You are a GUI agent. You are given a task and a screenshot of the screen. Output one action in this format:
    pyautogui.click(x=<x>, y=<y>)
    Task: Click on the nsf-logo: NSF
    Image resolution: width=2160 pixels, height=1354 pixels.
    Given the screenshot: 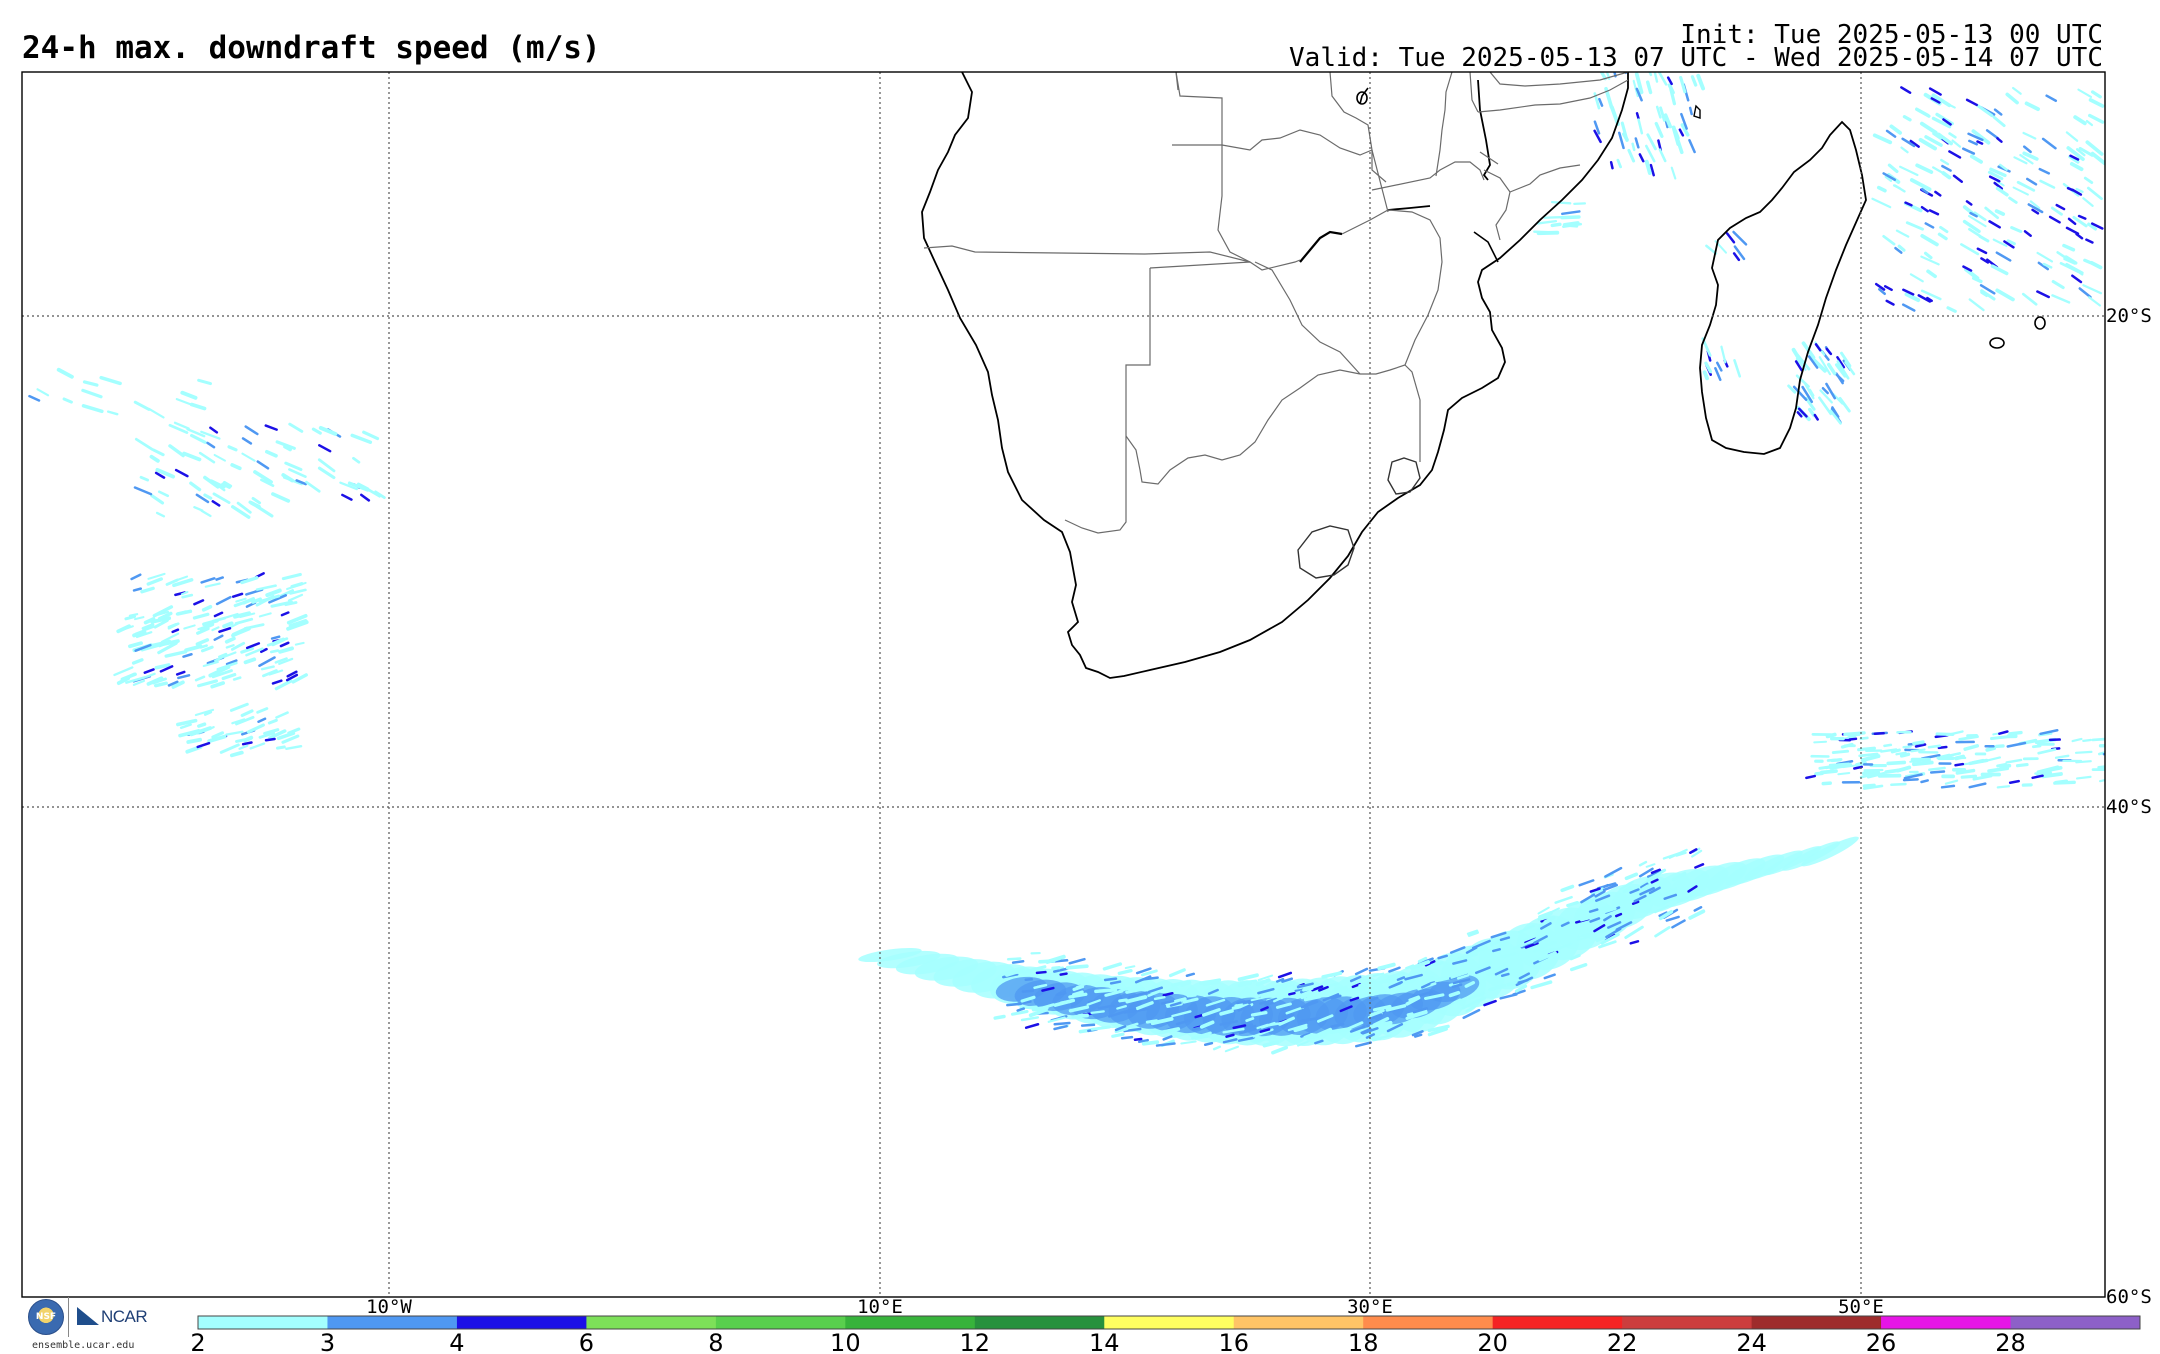 What is the action you would take?
    pyautogui.click(x=46, y=1317)
    